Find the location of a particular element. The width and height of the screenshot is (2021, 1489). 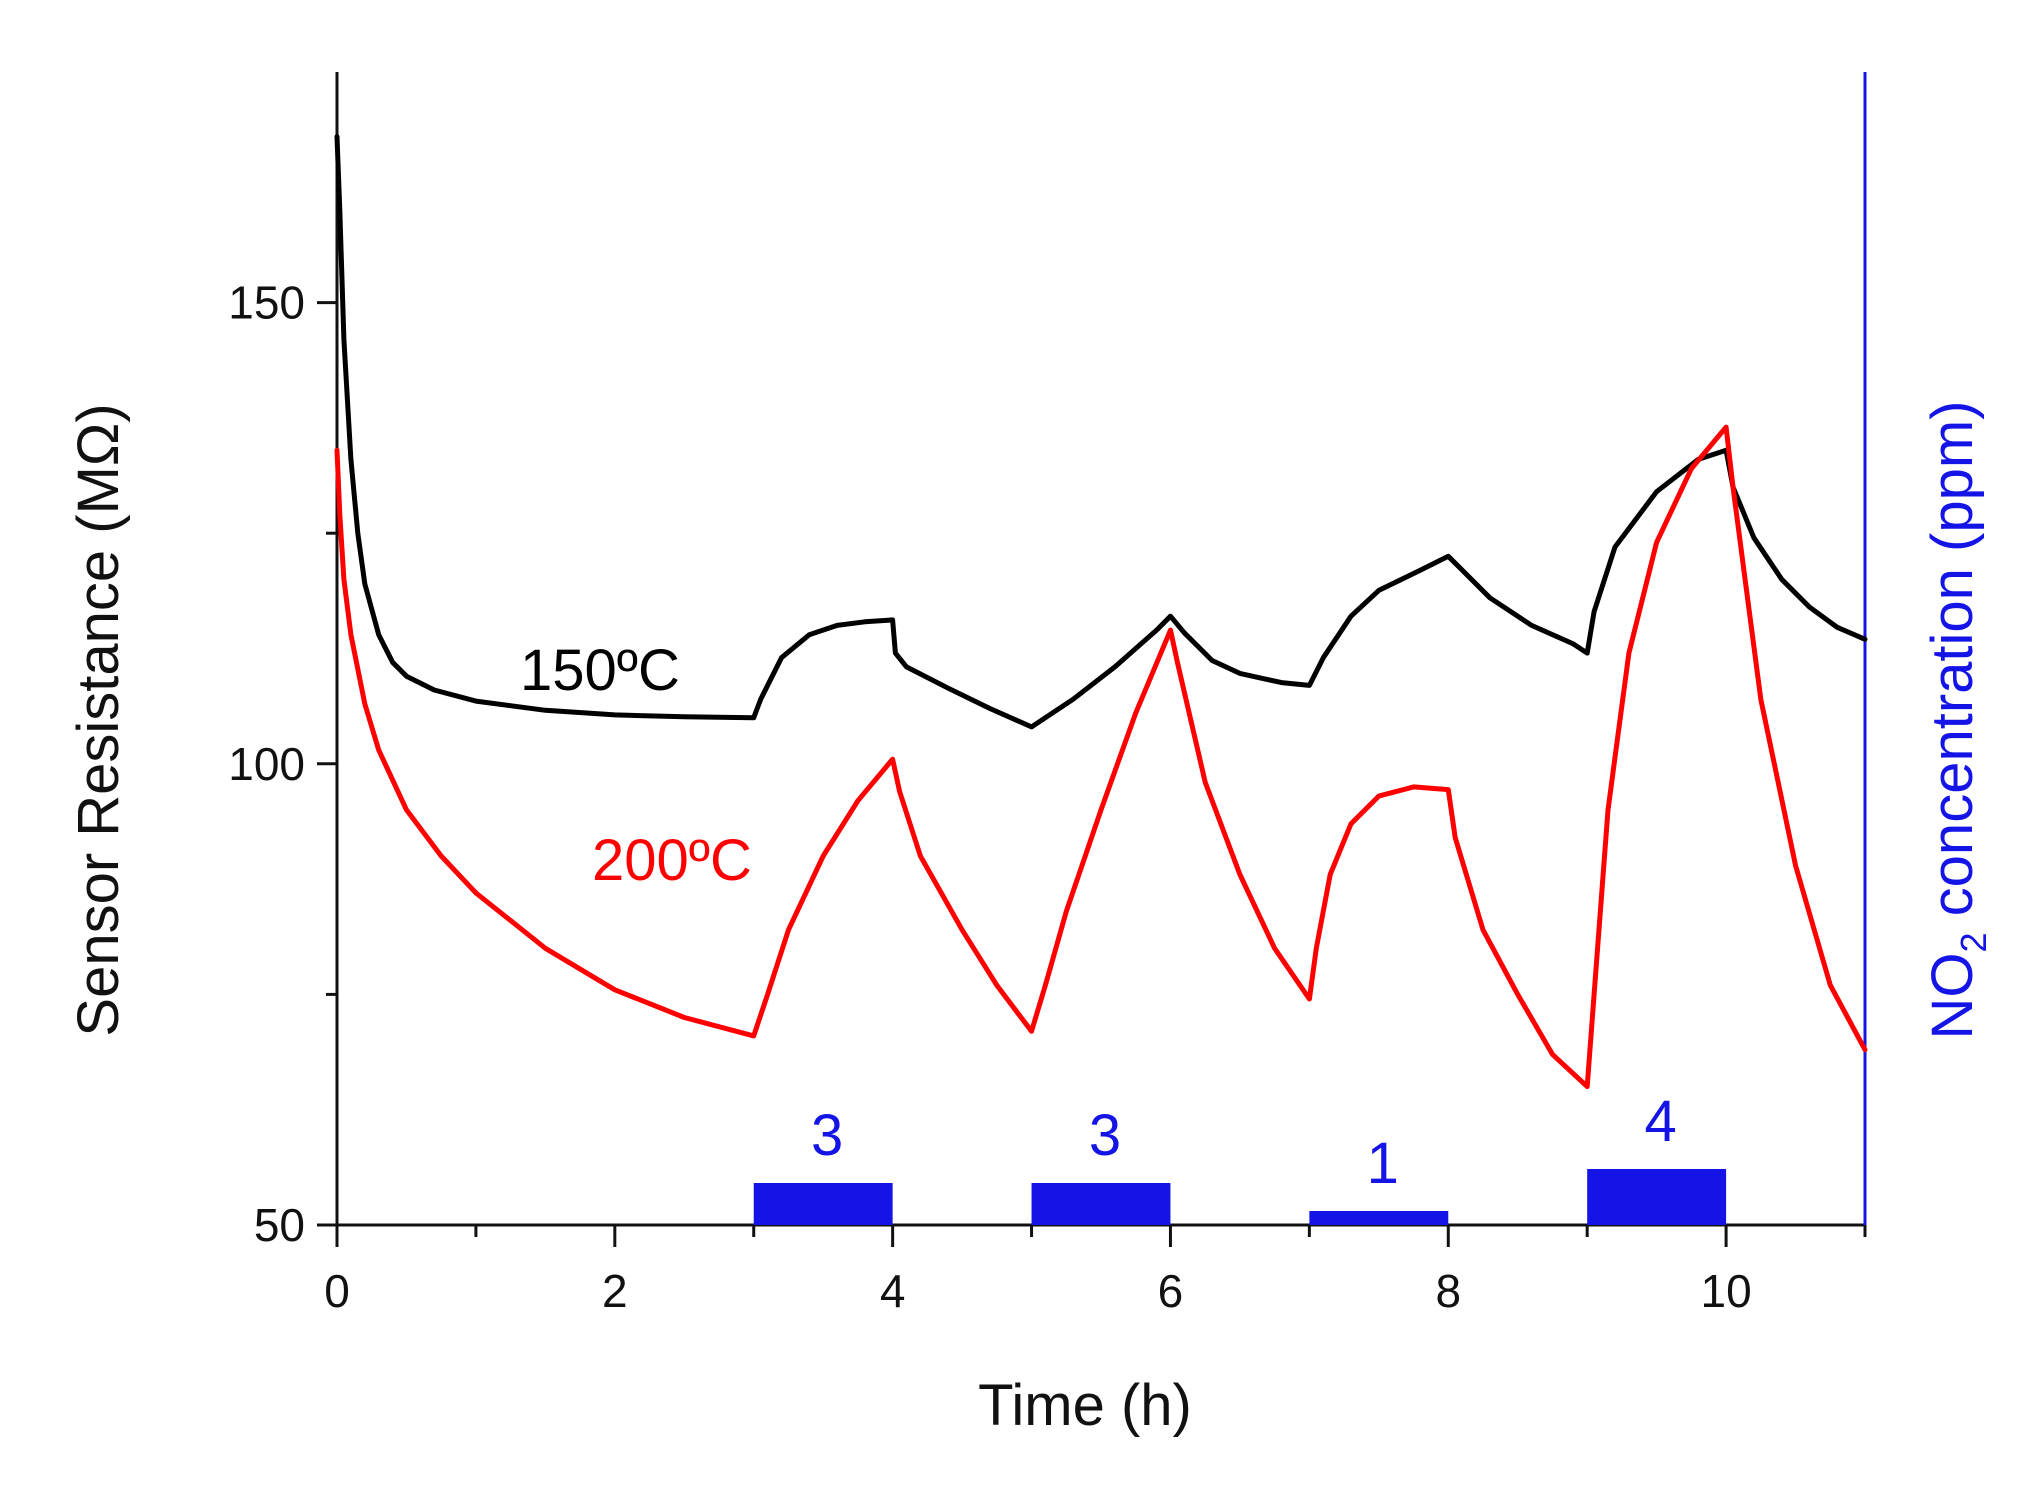

x-tick-label: 0 is located at coordinates (337, 1291).